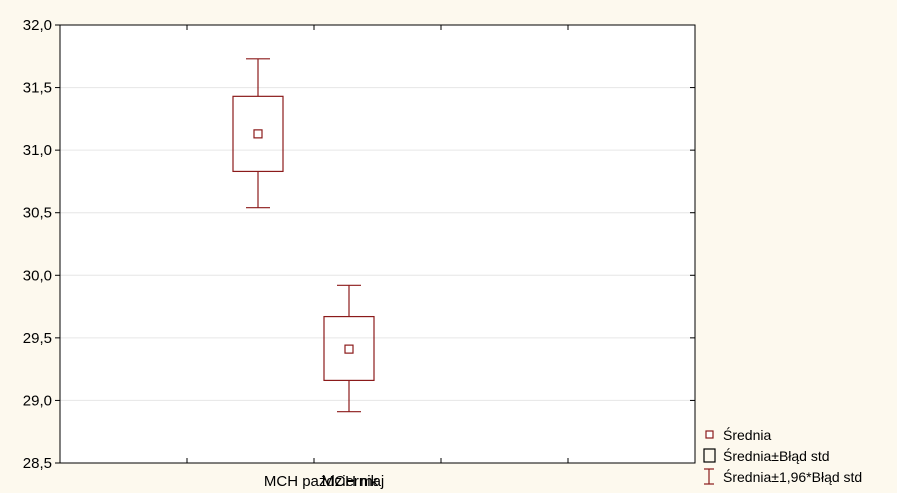 Image resolution: width=897 pixels, height=493 pixels. What do you see at coordinates (709, 434) in the screenshot?
I see `legend-mean-icon` at bounding box center [709, 434].